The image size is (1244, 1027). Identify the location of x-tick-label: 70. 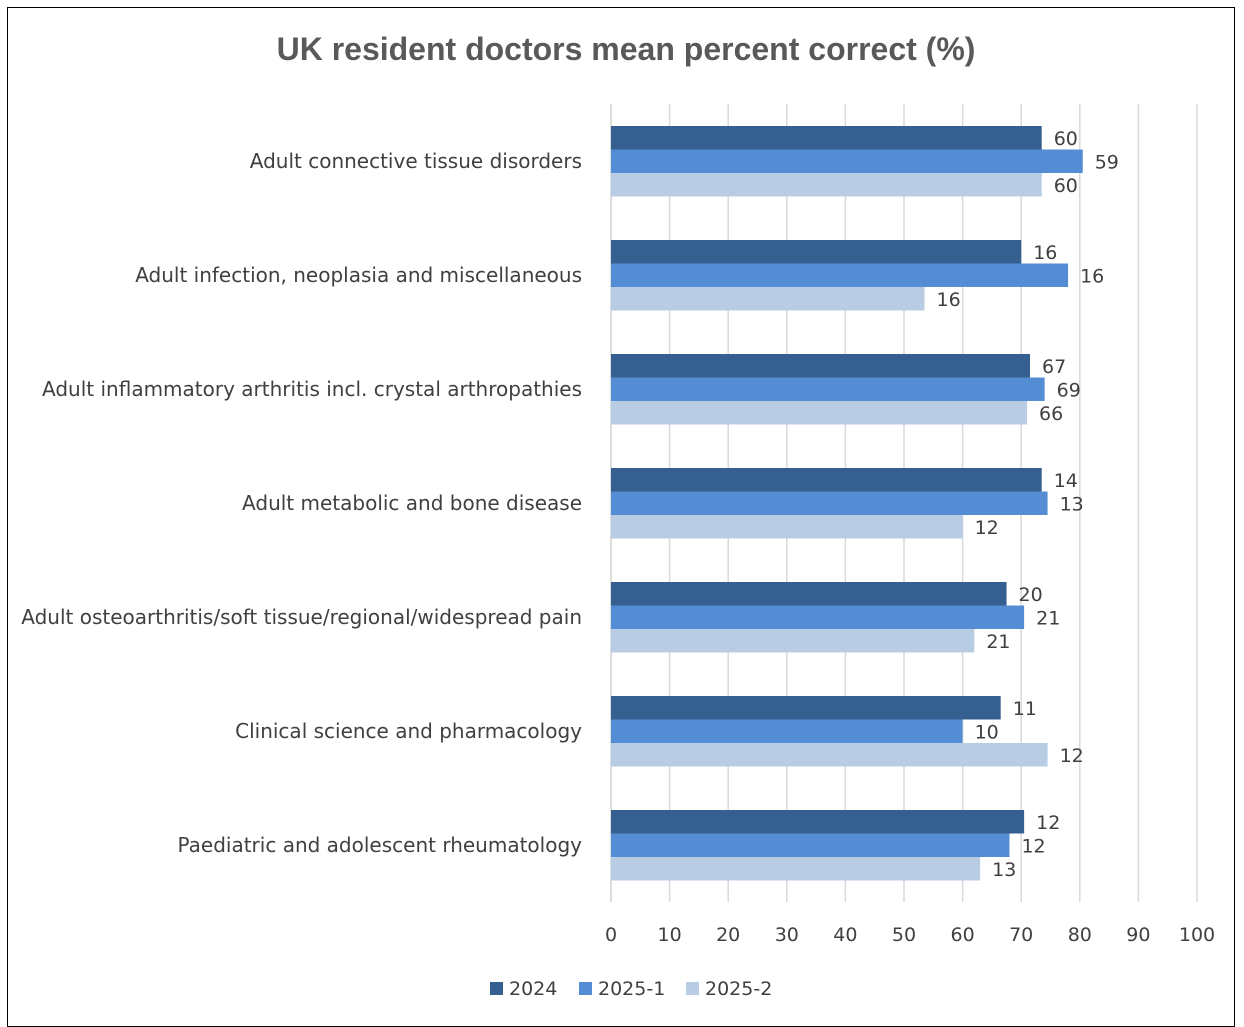
(1021, 935).